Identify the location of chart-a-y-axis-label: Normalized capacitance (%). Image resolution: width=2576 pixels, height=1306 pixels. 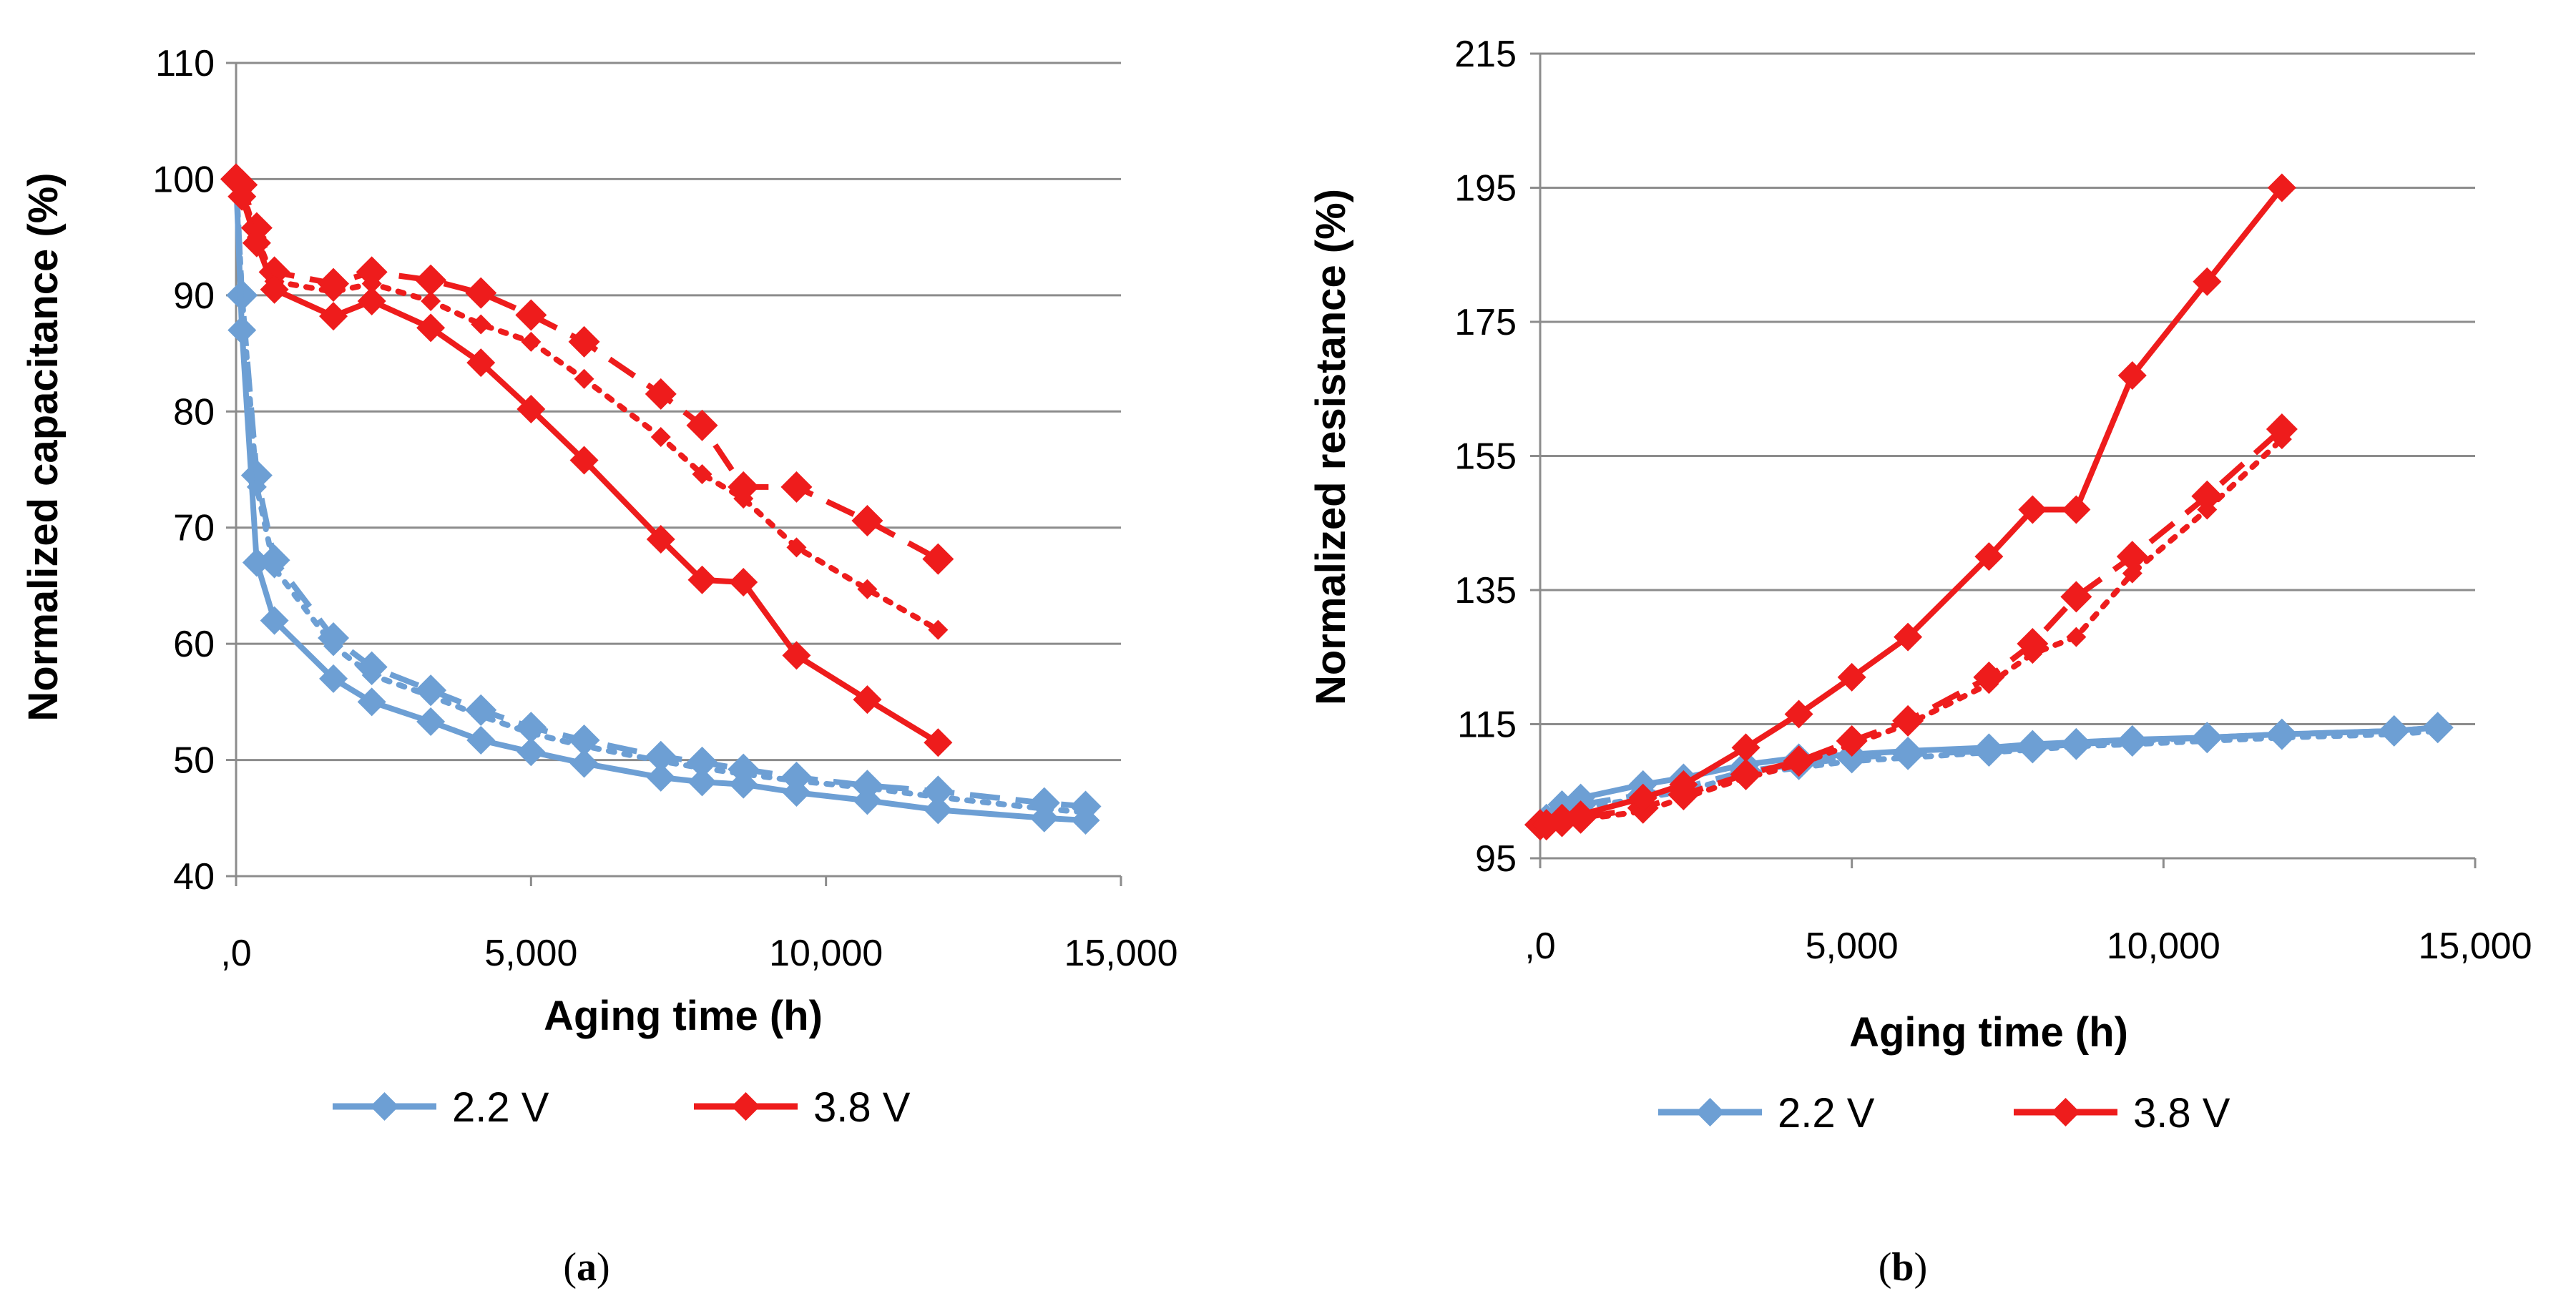
(43, 446).